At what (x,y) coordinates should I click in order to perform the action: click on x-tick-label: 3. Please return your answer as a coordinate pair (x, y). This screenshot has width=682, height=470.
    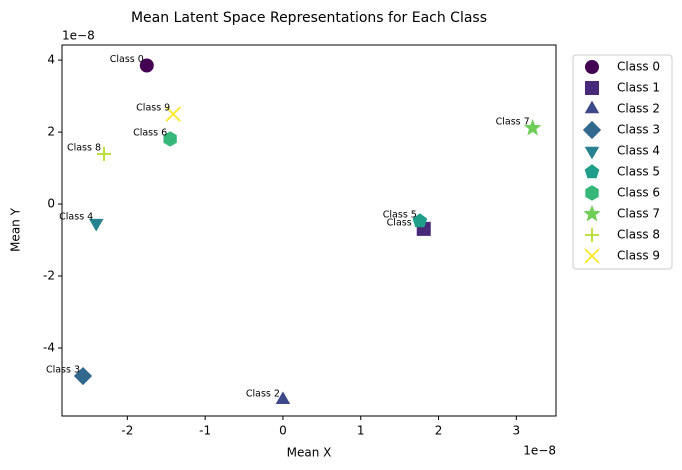
    Looking at the image, I should click on (517, 431).